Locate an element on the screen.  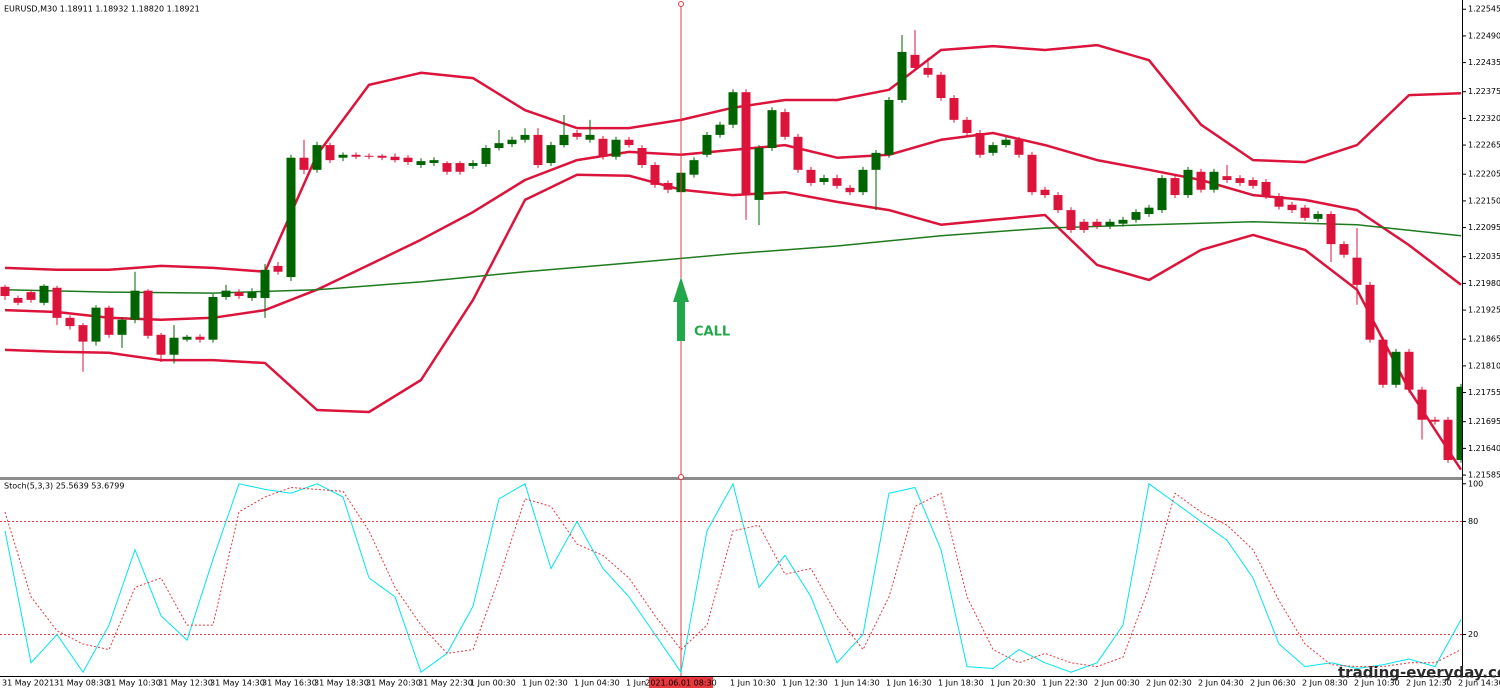
y-tick-label: 1.21925 is located at coordinates (1484, 310).